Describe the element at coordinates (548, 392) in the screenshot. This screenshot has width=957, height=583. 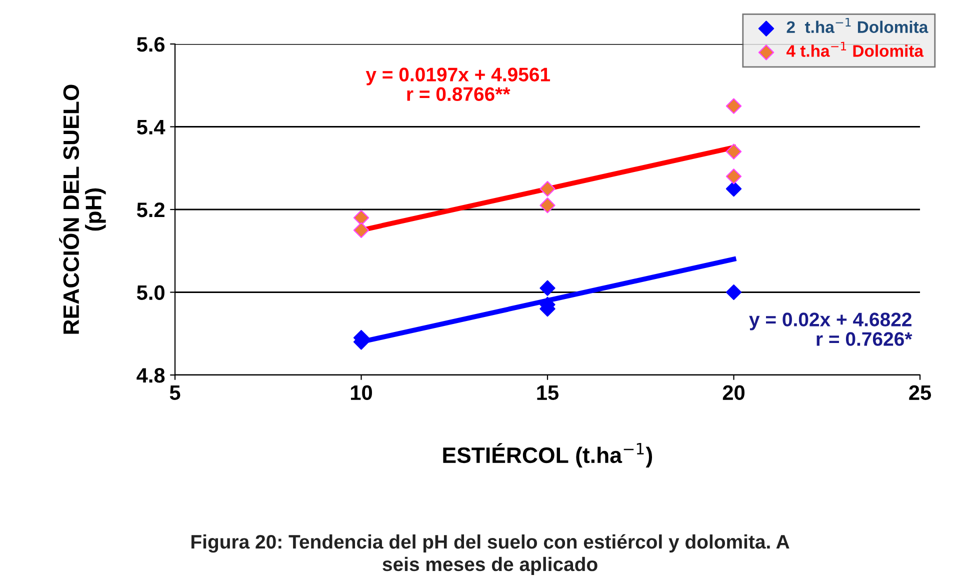
I see `x-tick-label: 15` at that location.